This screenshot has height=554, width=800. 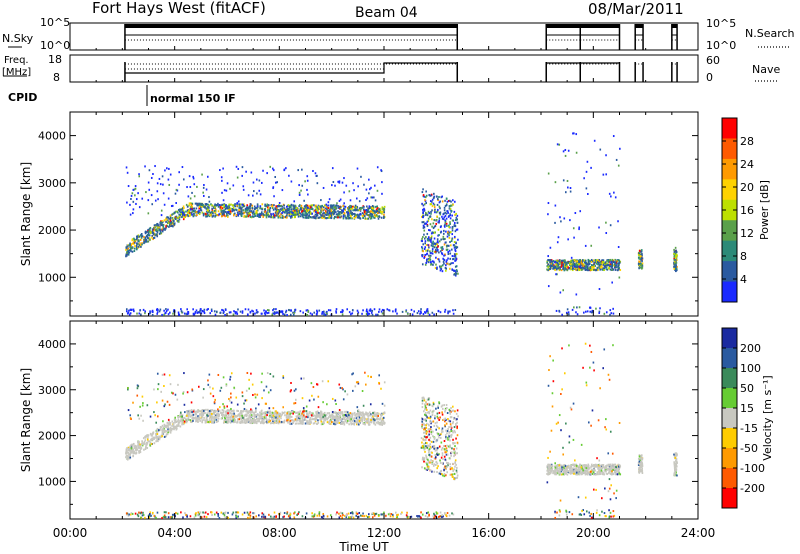 I want to click on cpid-row: CPID normal 150 IF, so click(x=122, y=95).